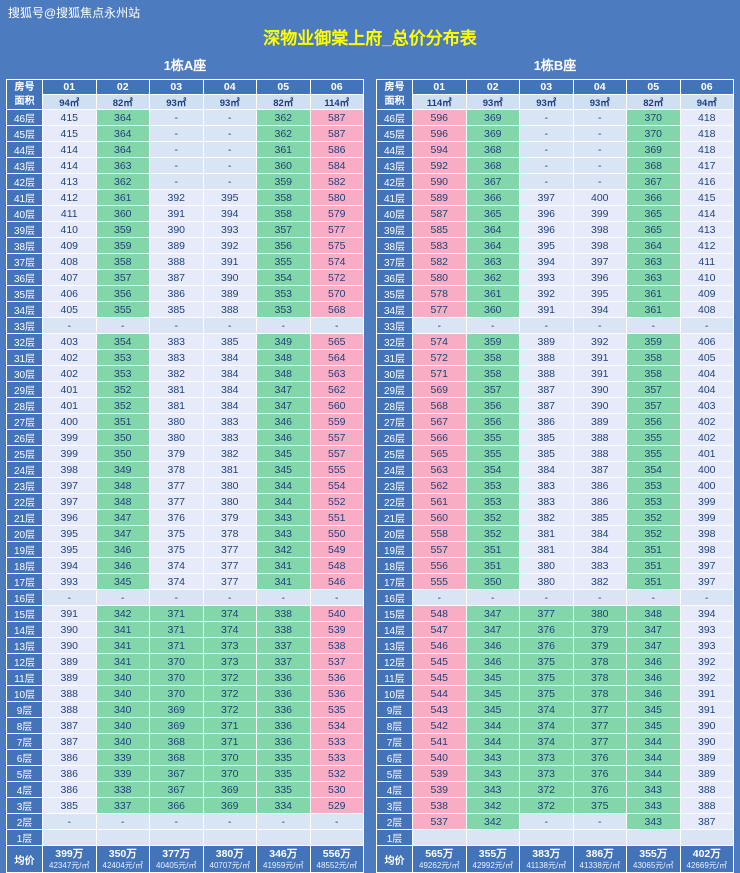  What do you see at coordinates (185, 309) in the screenshot?
I see `floor-row: 34层 405 355 385 388 353 568` at bounding box center [185, 309].